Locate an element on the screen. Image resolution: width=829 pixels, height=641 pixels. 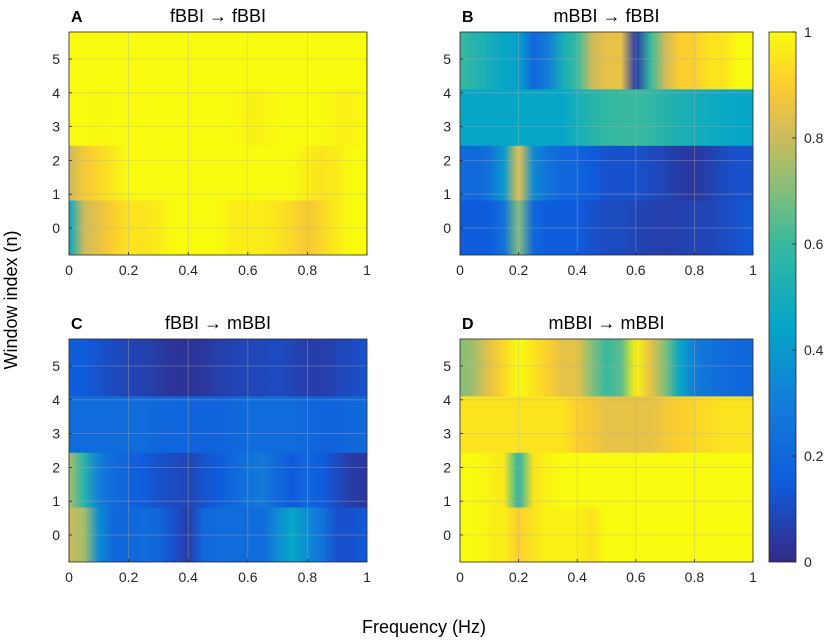
panel-title: mBBI → mBBI is located at coordinates (606, 323).